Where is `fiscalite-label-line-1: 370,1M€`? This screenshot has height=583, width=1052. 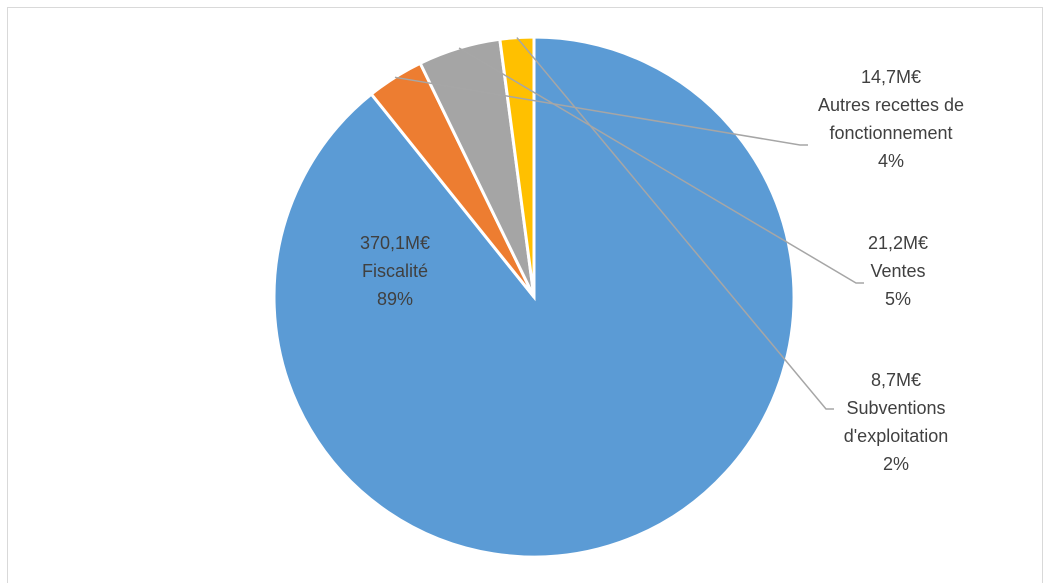 fiscalite-label-line-1: 370,1M€ is located at coordinates (395, 243).